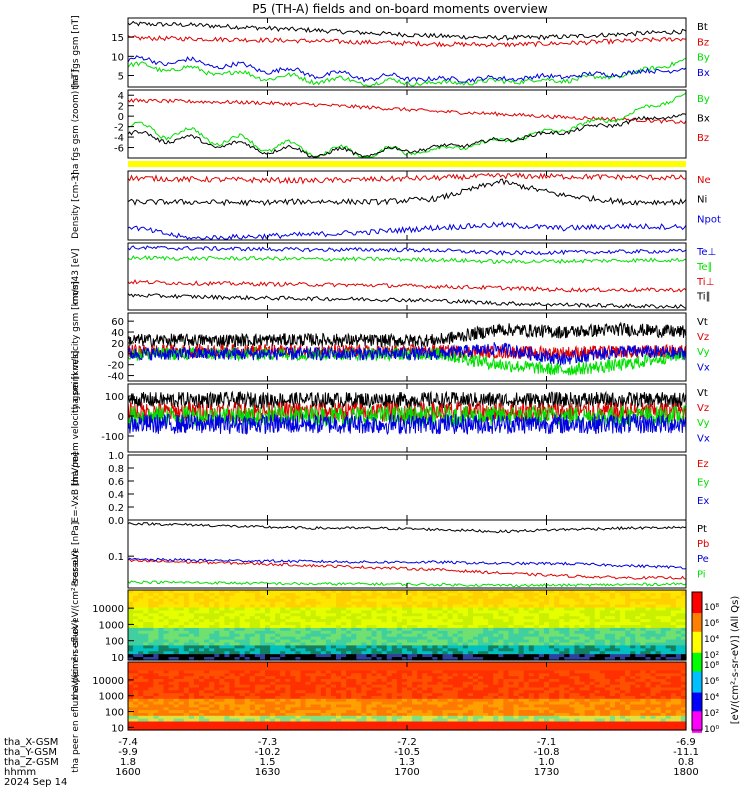 The height and width of the screenshot is (804, 750). Describe the element at coordinates (703, 297) in the screenshot. I see `legend-Ti∥: Ti∥` at that location.